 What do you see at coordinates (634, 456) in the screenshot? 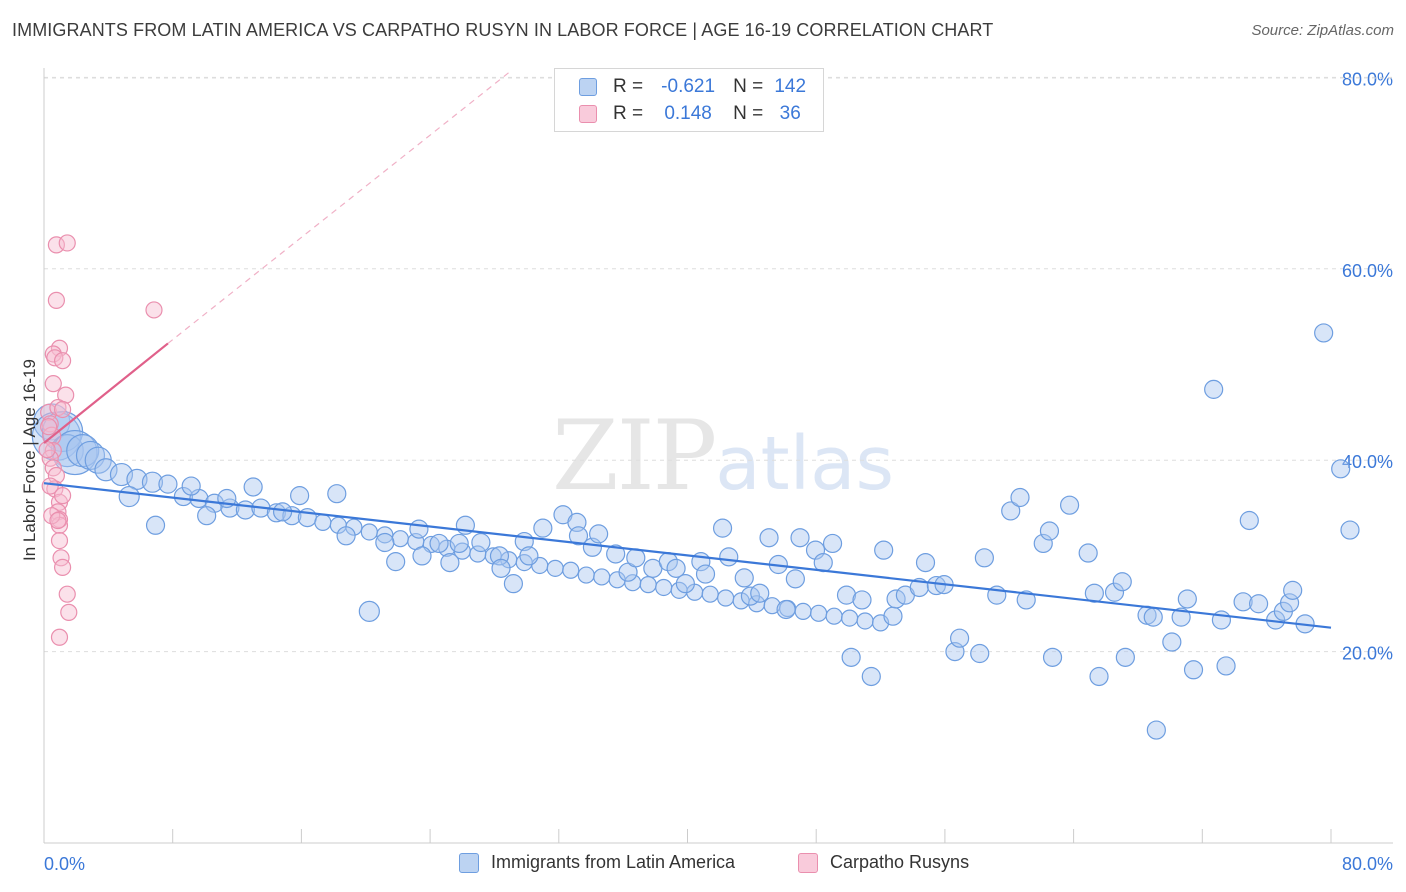
I see `watermark-zip: ZIP` at bounding box center [634, 456].